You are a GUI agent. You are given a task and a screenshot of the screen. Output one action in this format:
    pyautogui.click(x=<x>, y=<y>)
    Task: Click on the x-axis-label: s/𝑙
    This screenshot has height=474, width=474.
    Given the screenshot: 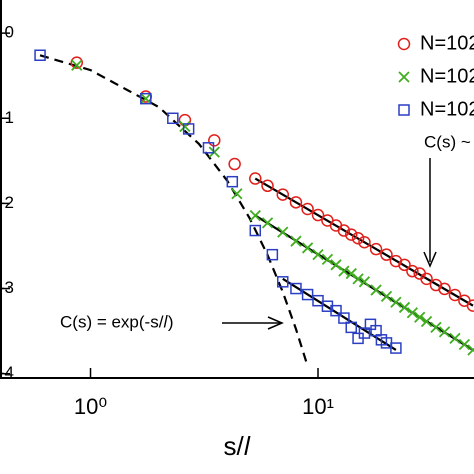 What is the action you would take?
    pyautogui.click(x=237, y=446)
    